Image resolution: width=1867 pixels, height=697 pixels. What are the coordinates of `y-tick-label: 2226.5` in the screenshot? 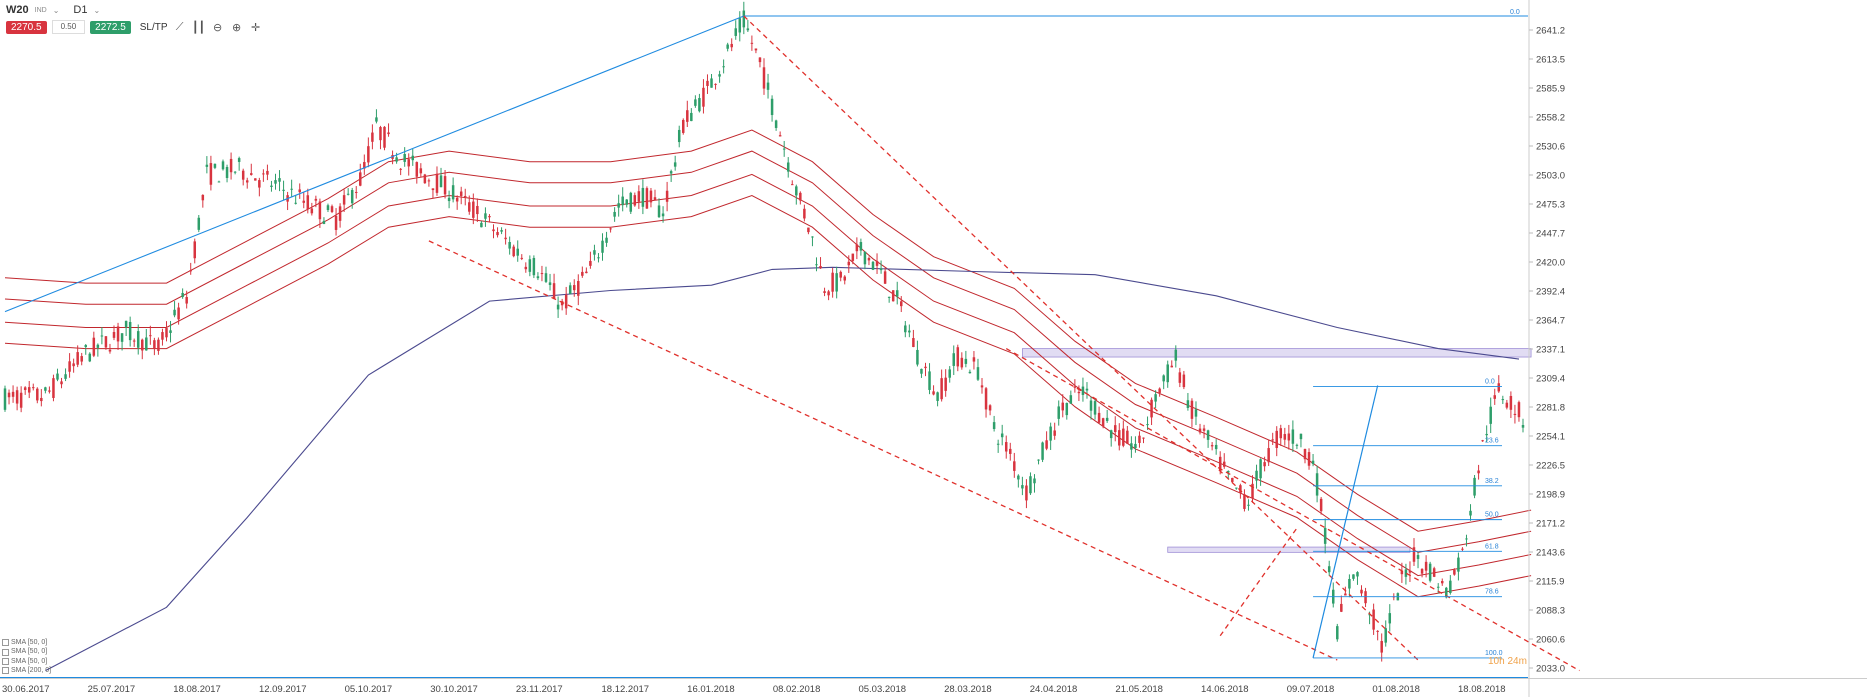 It's located at (1550, 466).